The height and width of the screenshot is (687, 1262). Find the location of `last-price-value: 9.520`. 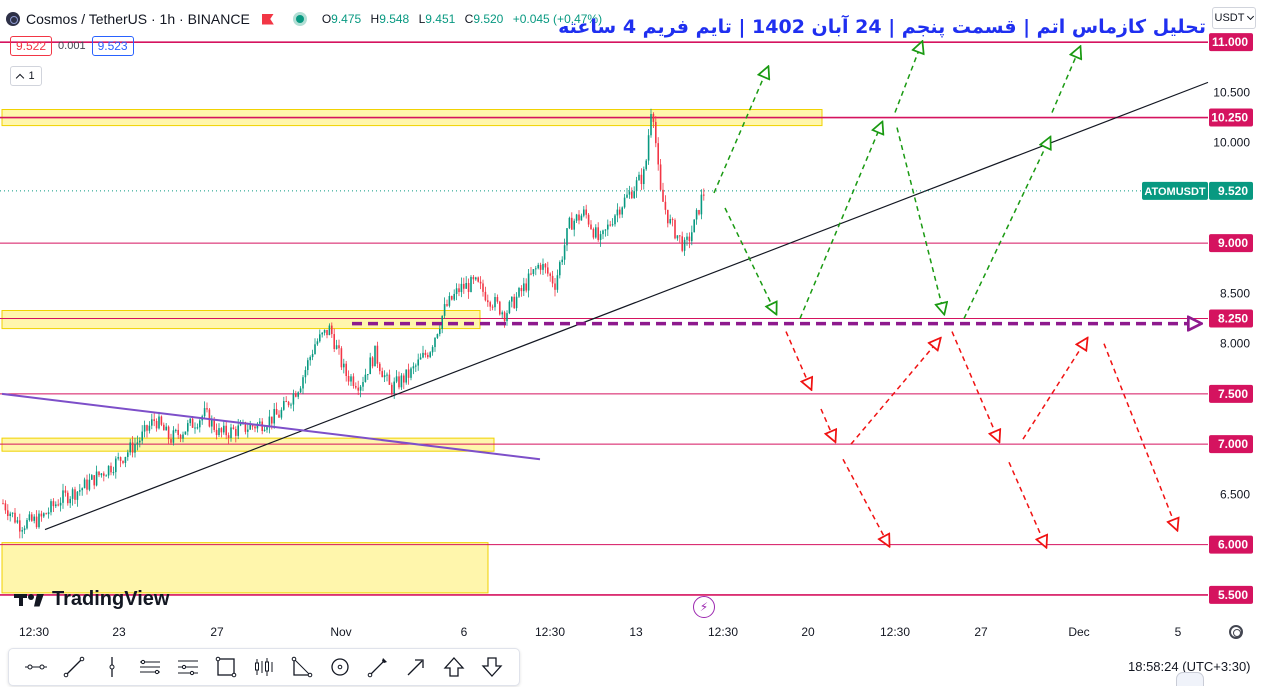

last-price-value: 9.520 is located at coordinates (1233, 191).